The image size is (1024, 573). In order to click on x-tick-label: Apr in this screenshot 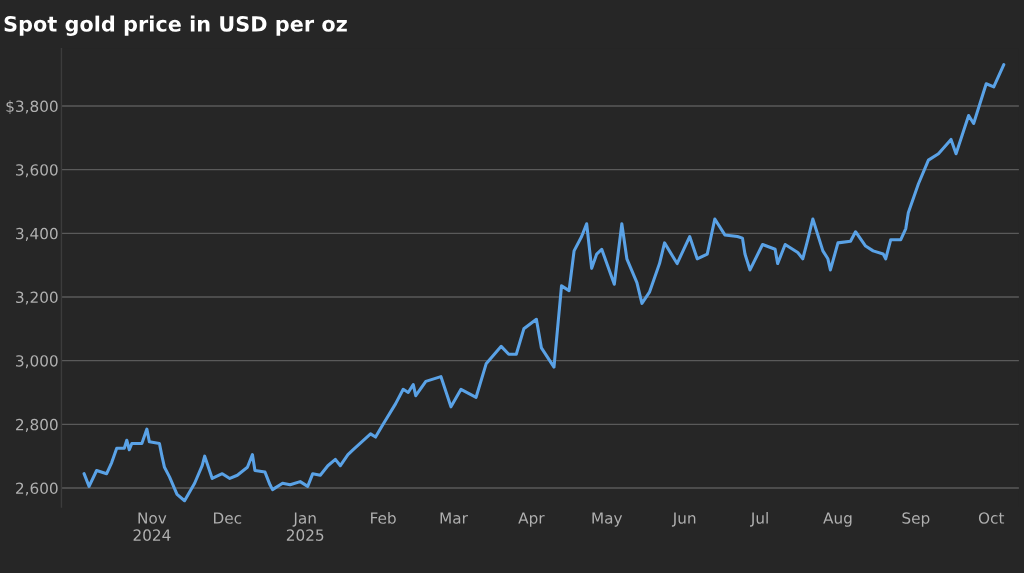, I will do `click(531, 519)`.